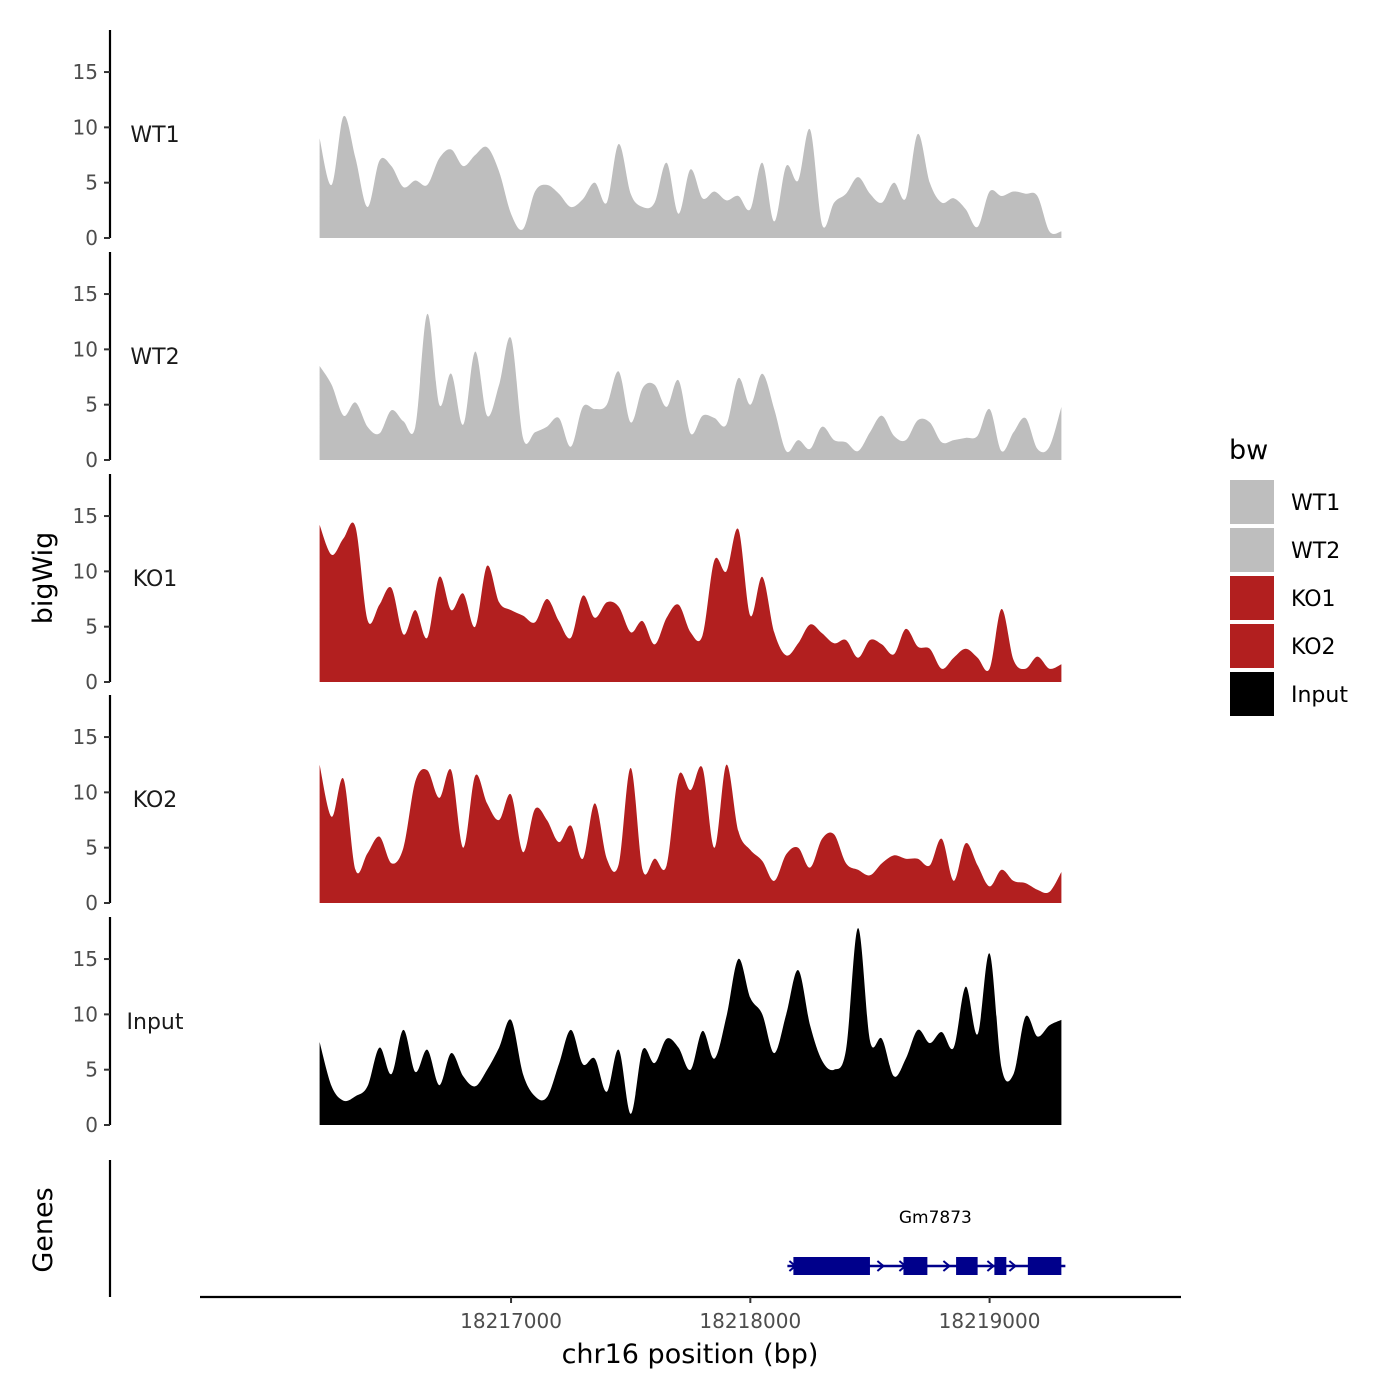 The width and height of the screenshot is (1400, 1400). What do you see at coordinates (1315, 503) in the screenshot?
I see `legend-label: WT1` at bounding box center [1315, 503].